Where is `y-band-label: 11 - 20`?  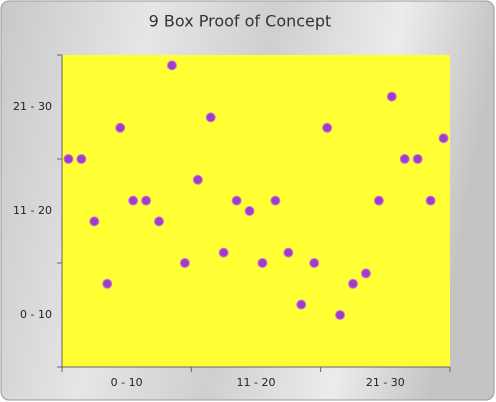
y-band-label: 11 - 20 is located at coordinates (32, 210).